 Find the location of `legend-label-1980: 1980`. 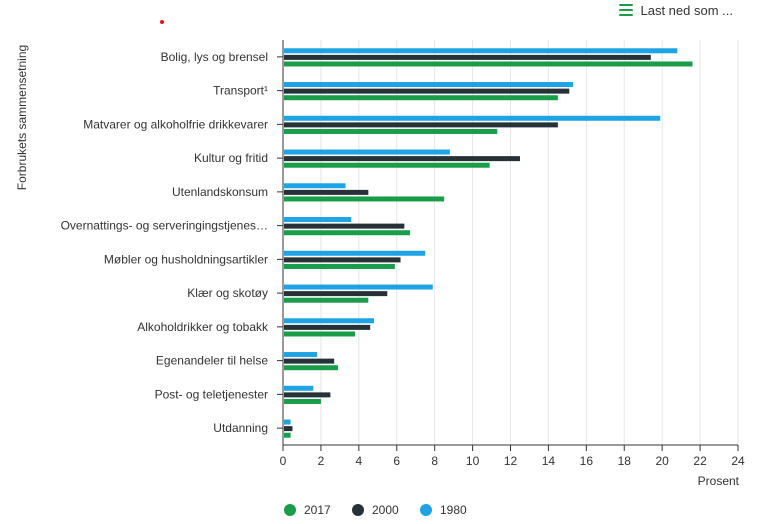

legend-label-1980: 1980 is located at coordinates (453, 510).